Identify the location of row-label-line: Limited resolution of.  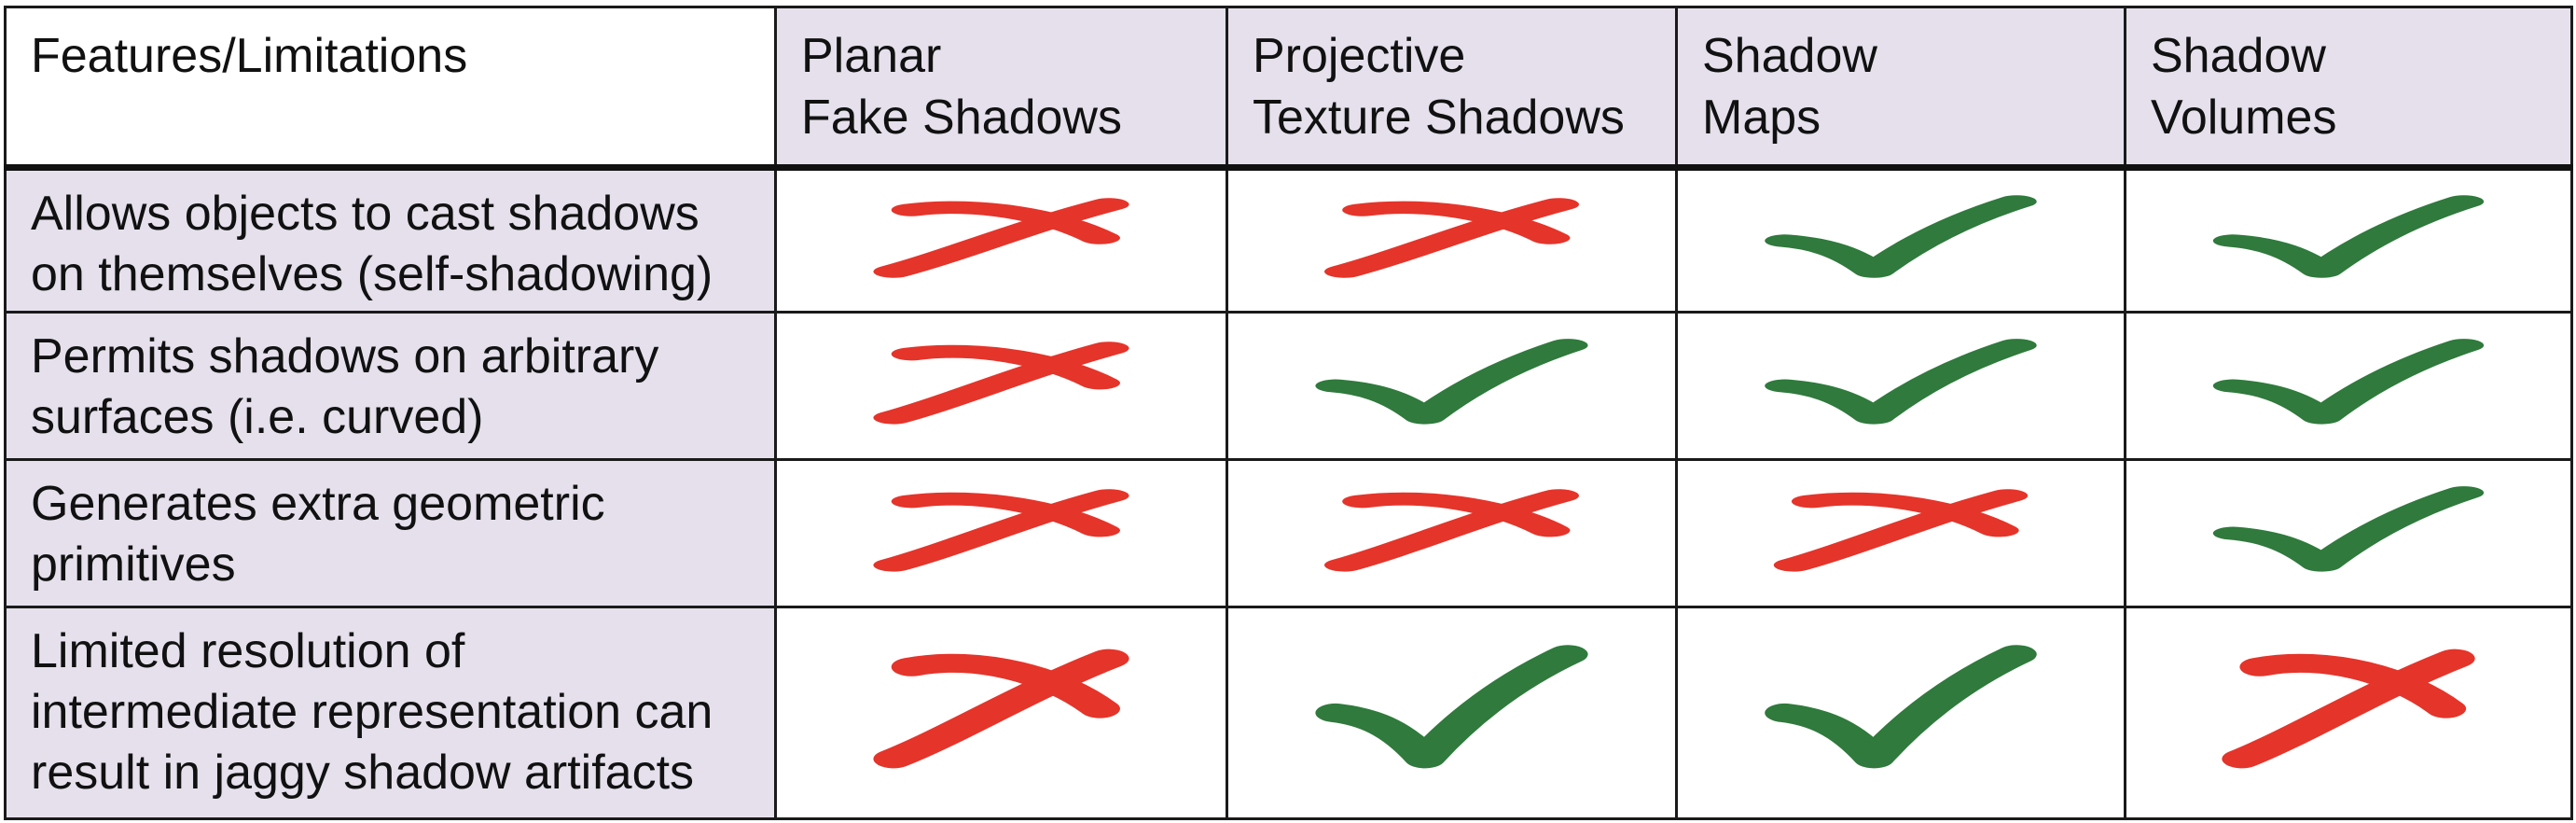
(248, 651).